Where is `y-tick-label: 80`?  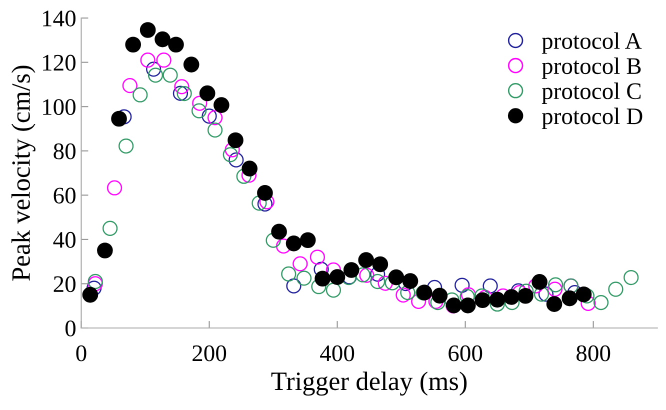
y-tick-label: 80 is located at coordinates (65, 151).